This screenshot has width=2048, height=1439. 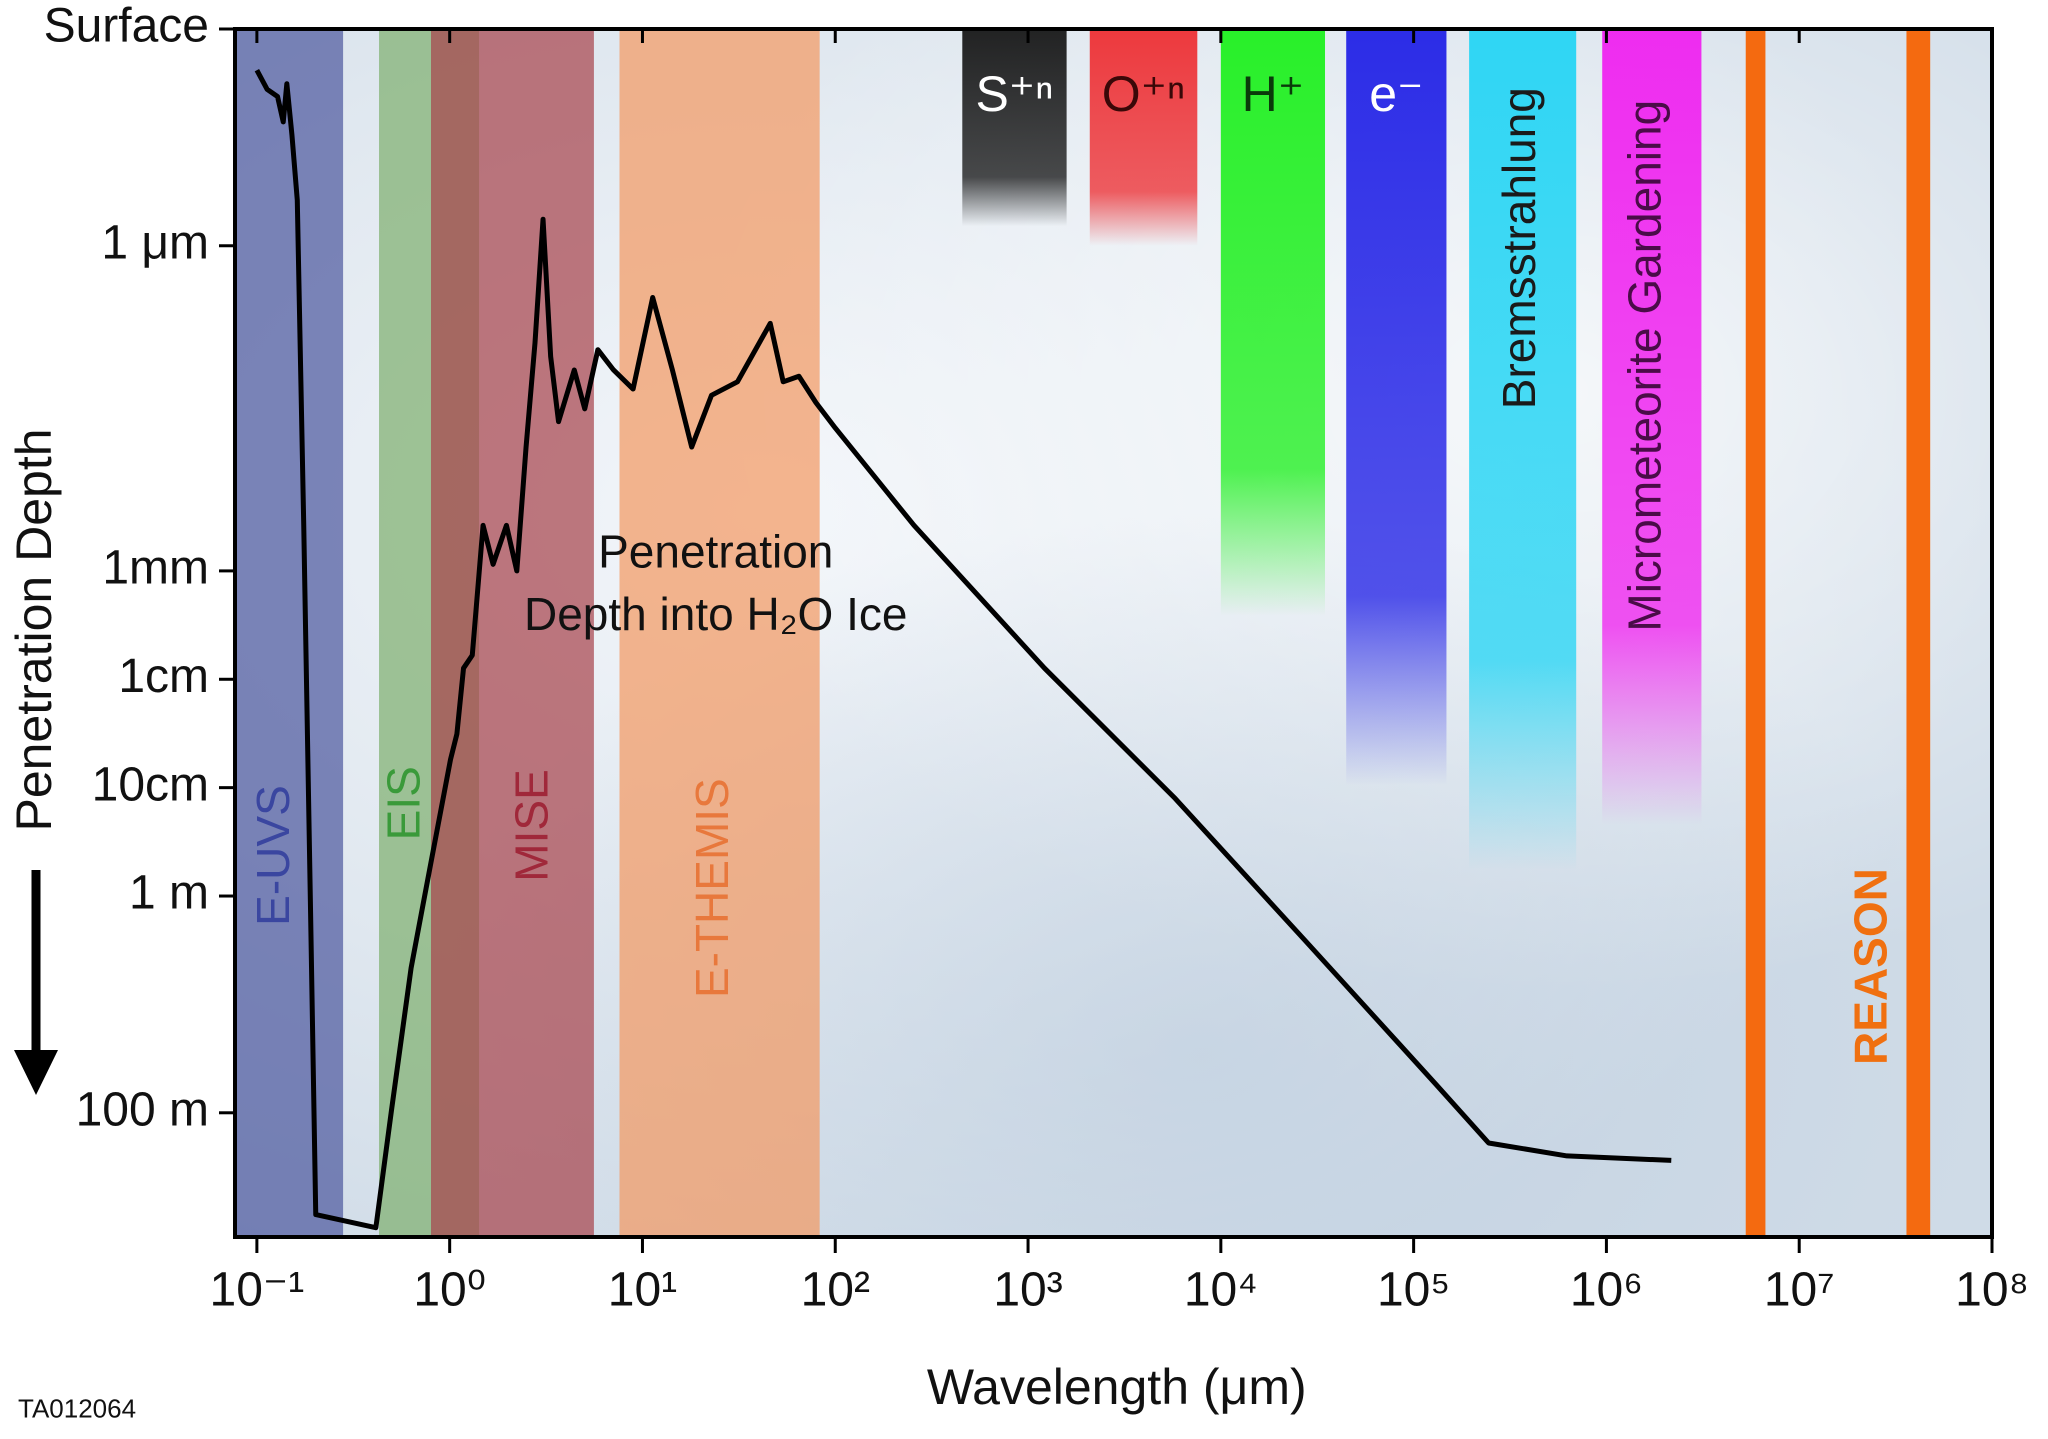 What do you see at coordinates (1413, 1290) in the screenshot?
I see `x-tick-label: 10⁵` at bounding box center [1413, 1290].